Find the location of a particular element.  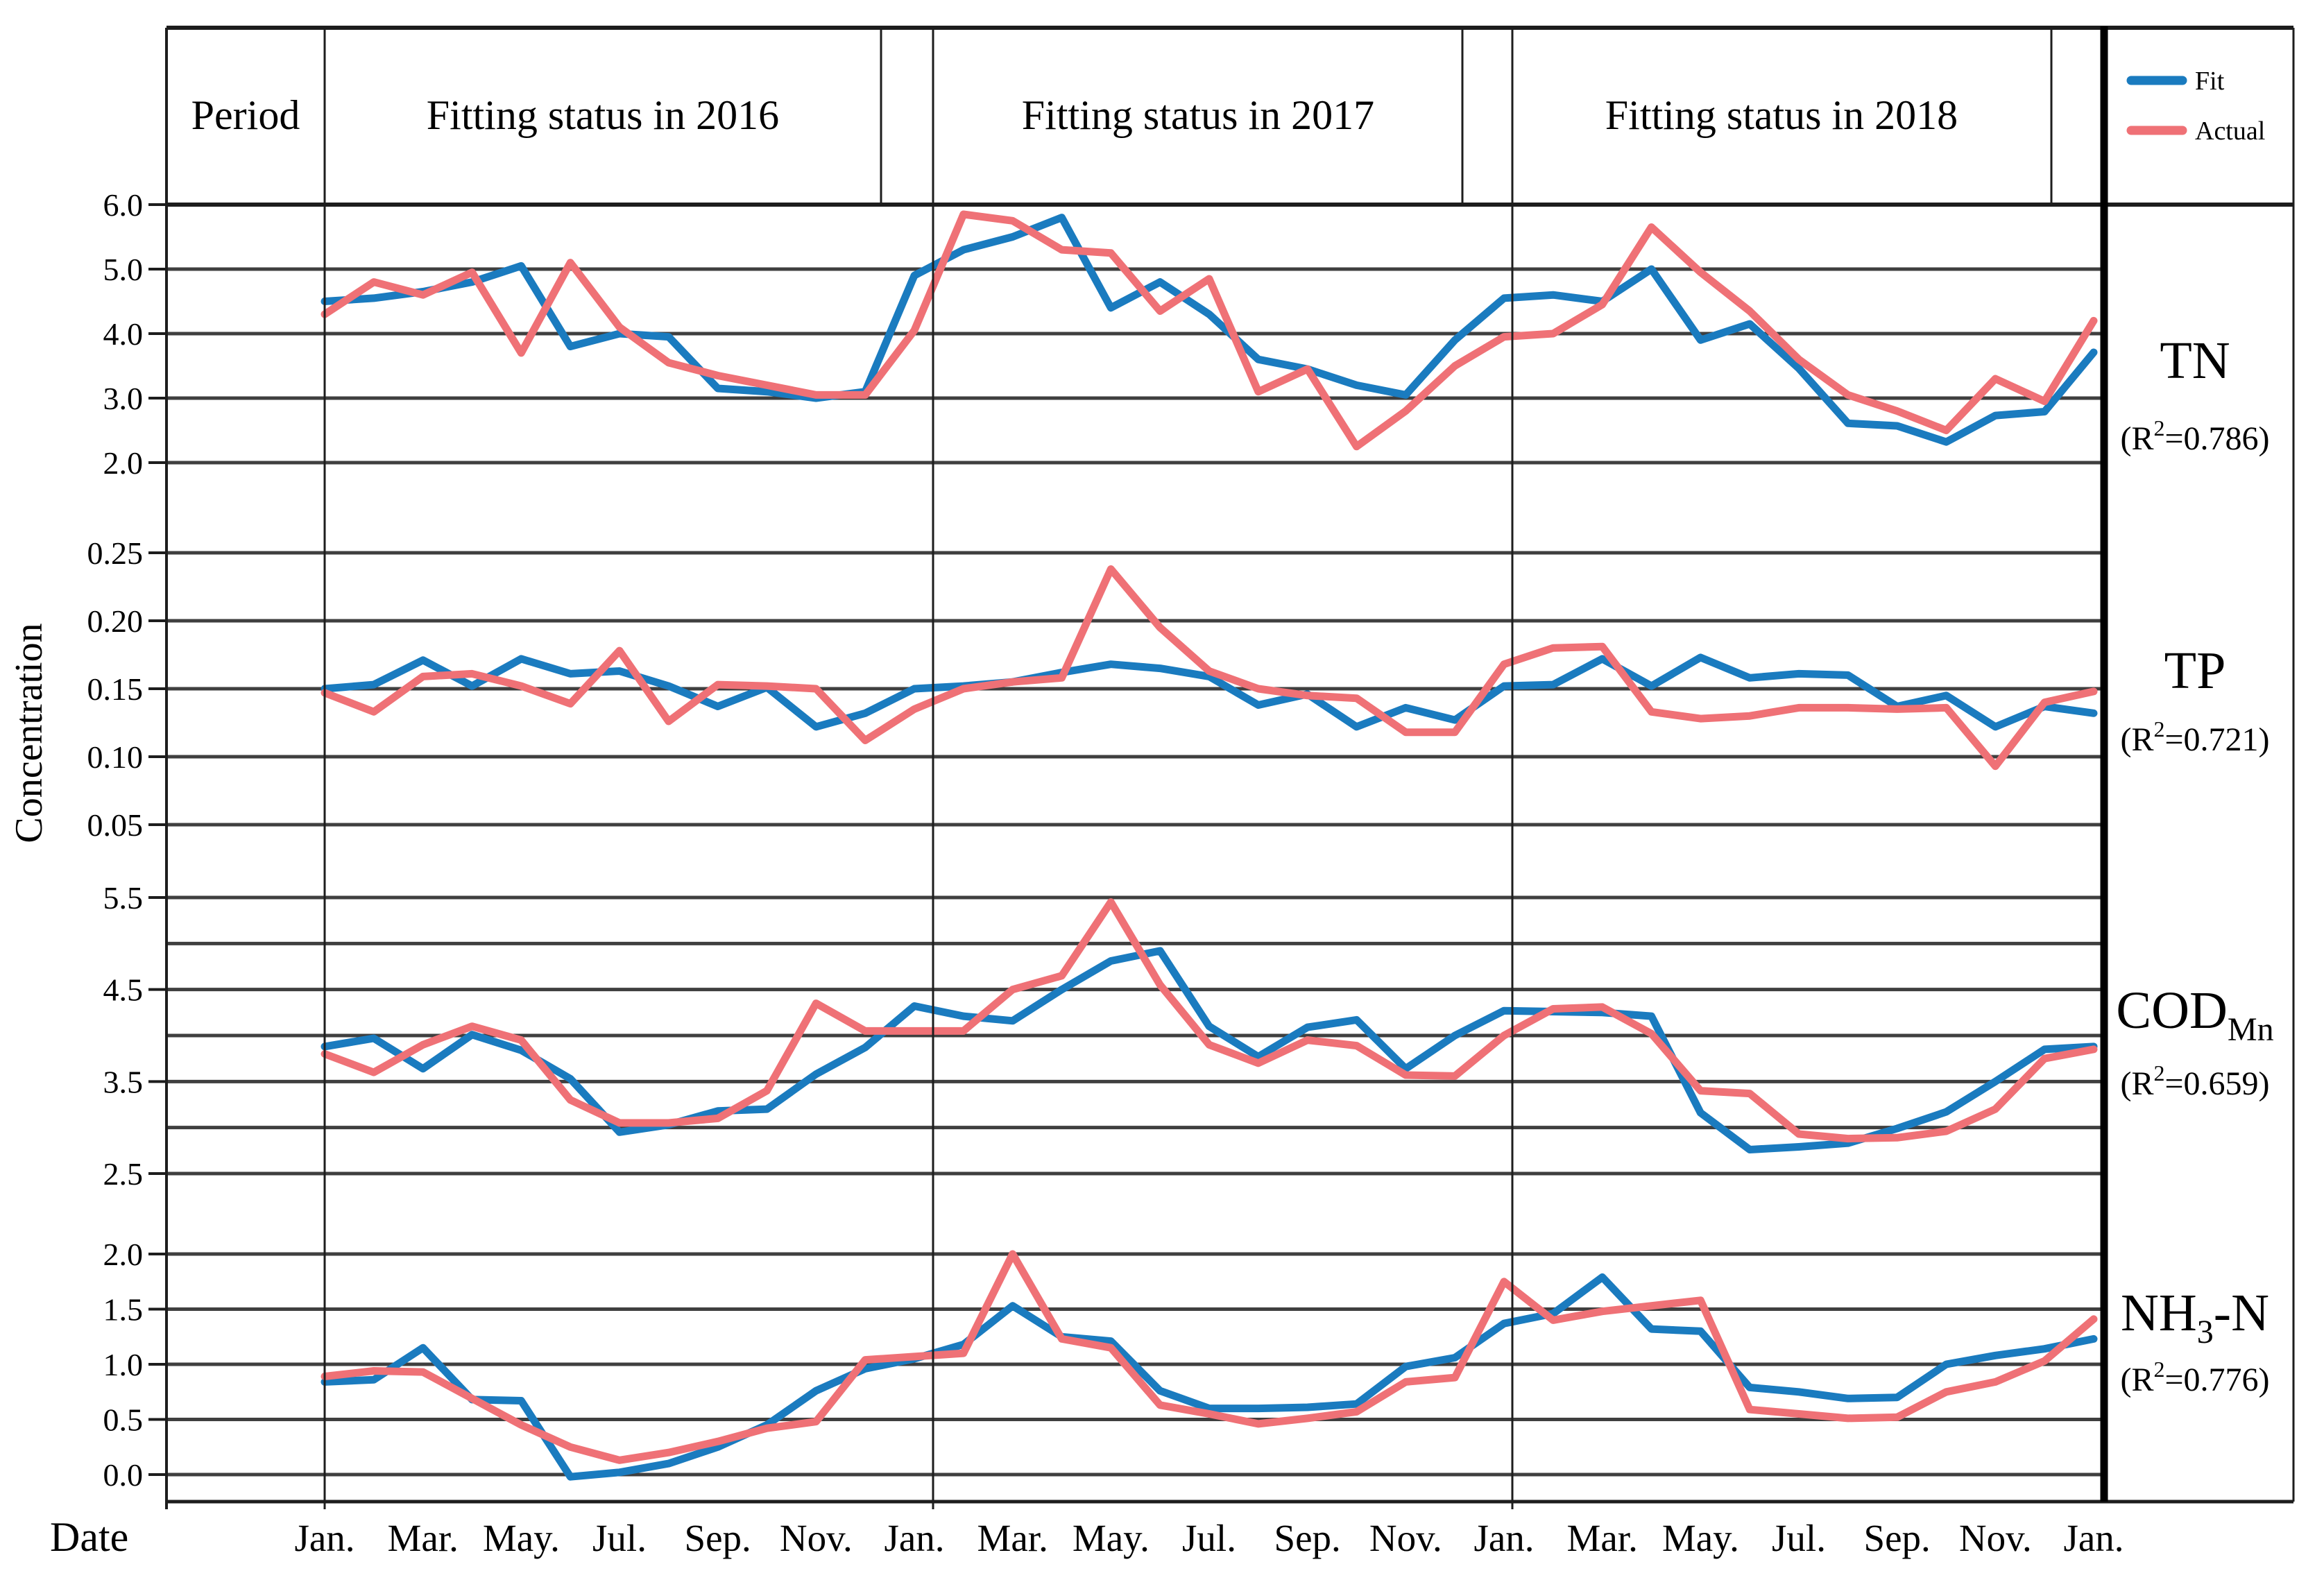

x-tick-label-7: Mar. is located at coordinates (1012, 1538).